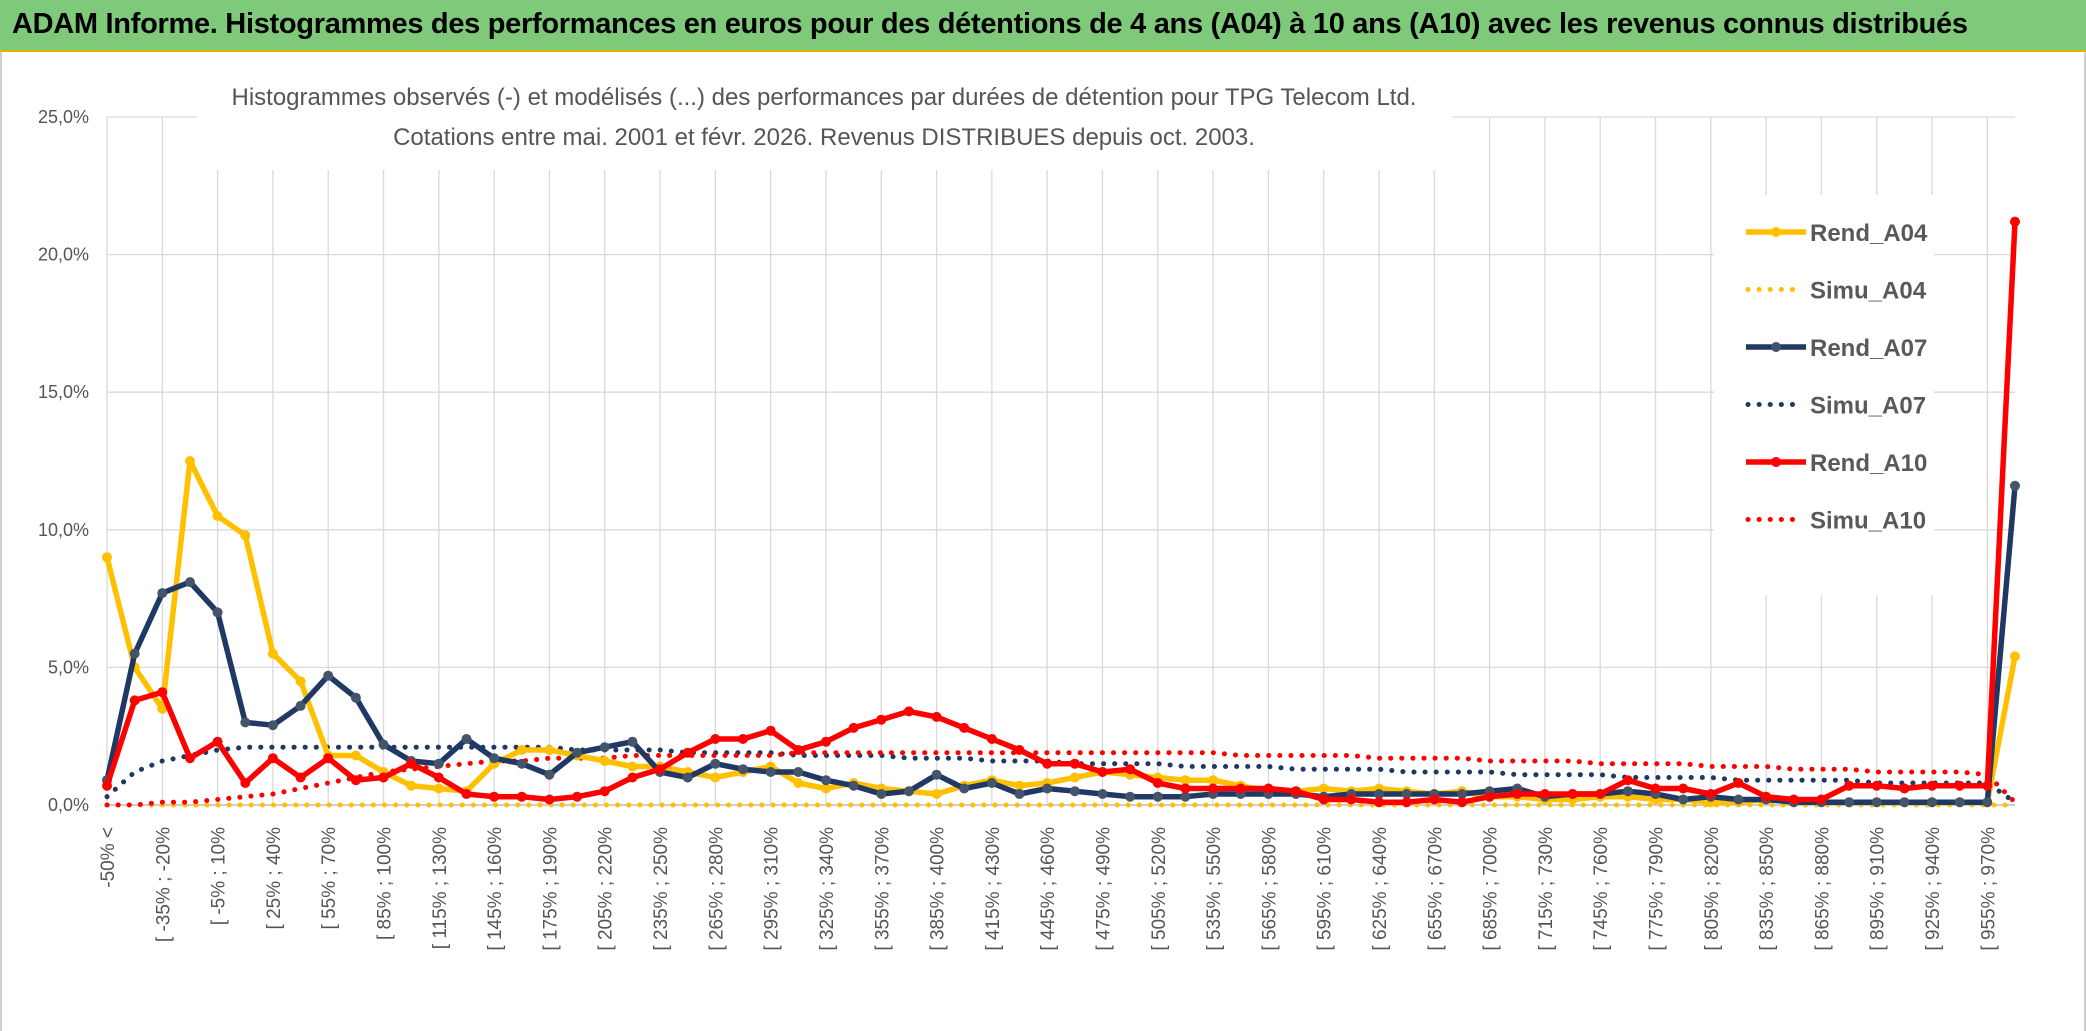 This screenshot has width=2086, height=1031. What do you see at coordinates (606, 889) in the screenshot?
I see `x-tick-label: [ 205% ; 220%` at bounding box center [606, 889].